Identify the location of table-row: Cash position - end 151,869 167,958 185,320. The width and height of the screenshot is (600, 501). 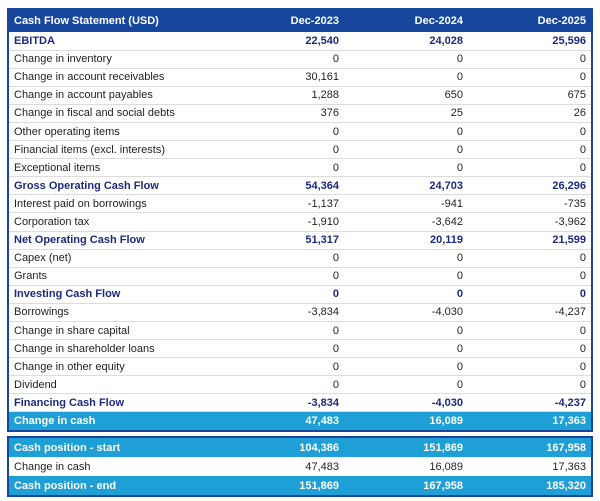
(300, 486).